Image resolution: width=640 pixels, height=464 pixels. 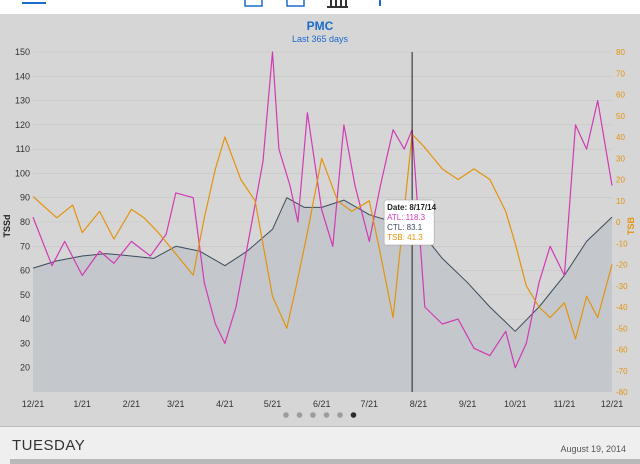 I want to click on x-tick-label: 6/21, so click(x=322, y=404).